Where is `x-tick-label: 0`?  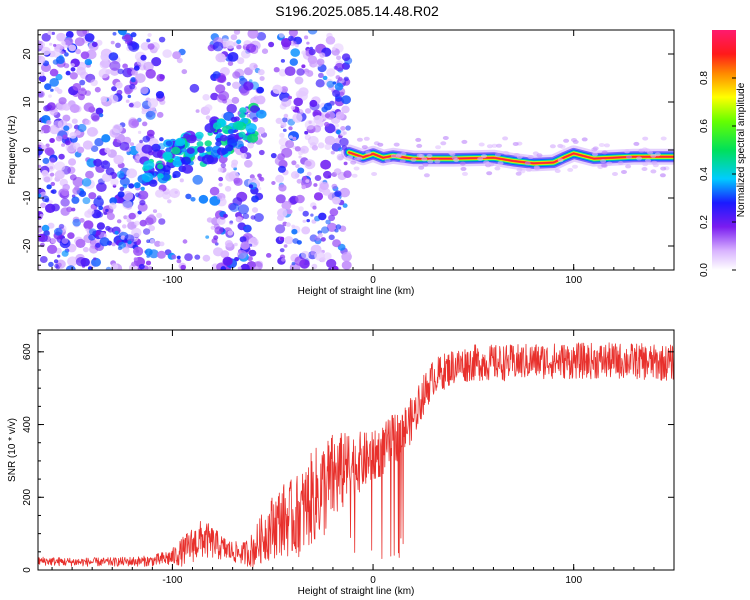
x-tick-label: 0 is located at coordinates (373, 580).